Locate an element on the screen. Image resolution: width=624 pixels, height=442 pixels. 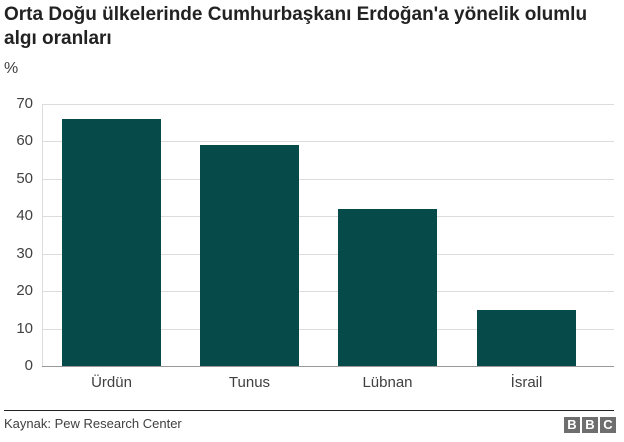
y-tick-label: 60 is located at coordinates (24, 141).